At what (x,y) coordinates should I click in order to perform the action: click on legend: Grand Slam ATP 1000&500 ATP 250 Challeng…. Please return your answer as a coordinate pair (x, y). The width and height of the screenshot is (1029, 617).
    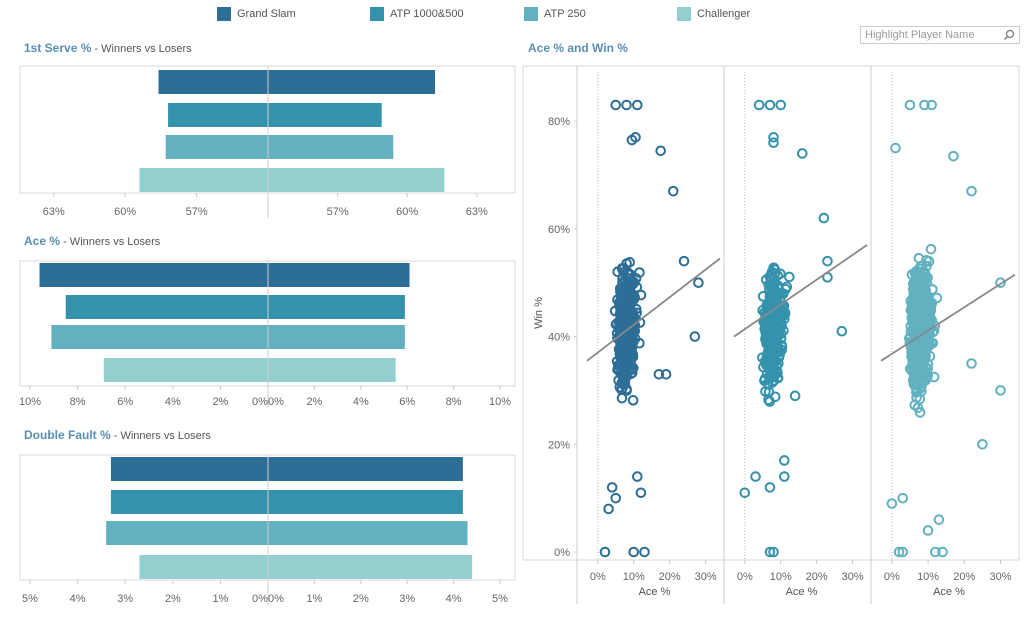
    Looking at the image, I should click on (514, 15).